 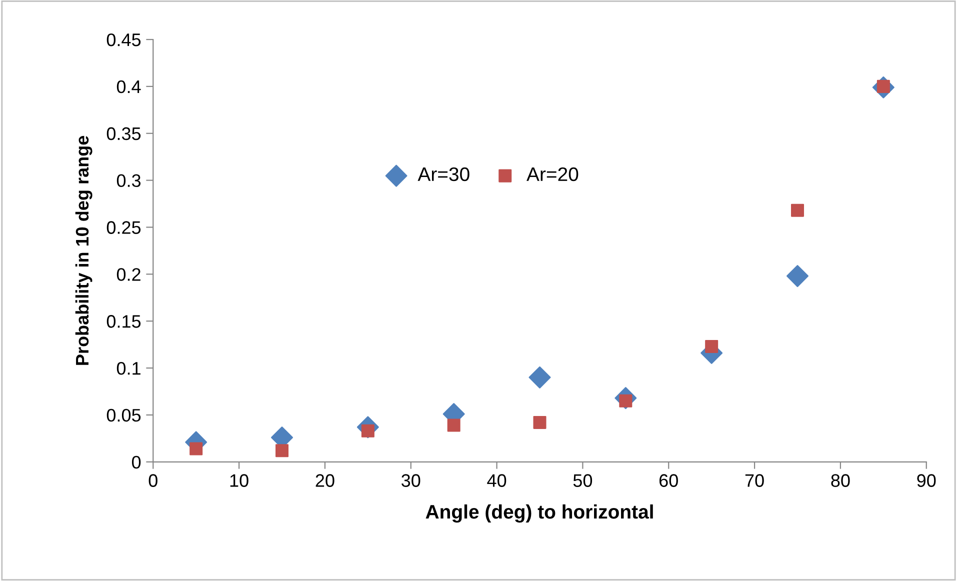 What do you see at coordinates (128, 368) in the screenshot?
I see `y-tick-label: 0.1` at bounding box center [128, 368].